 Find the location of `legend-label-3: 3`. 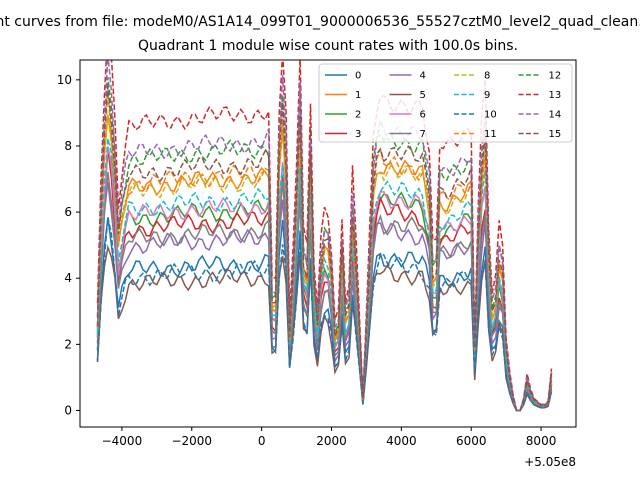

legend-label-3: 3 is located at coordinates (358, 134).